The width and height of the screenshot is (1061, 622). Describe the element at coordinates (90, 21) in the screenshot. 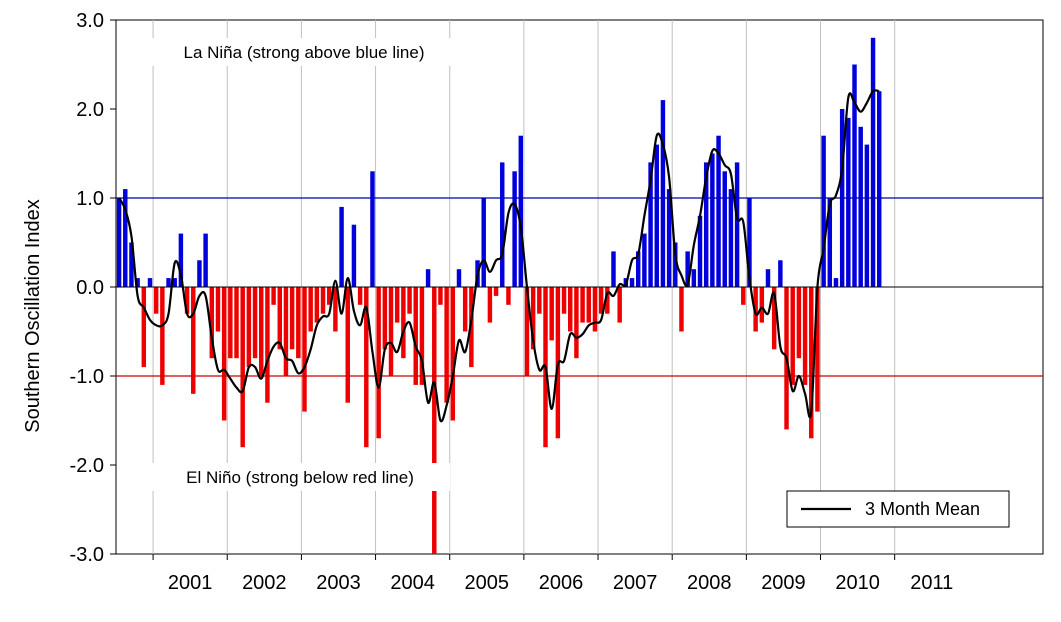

I see `y-tick-label-0: 3.0` at that location.